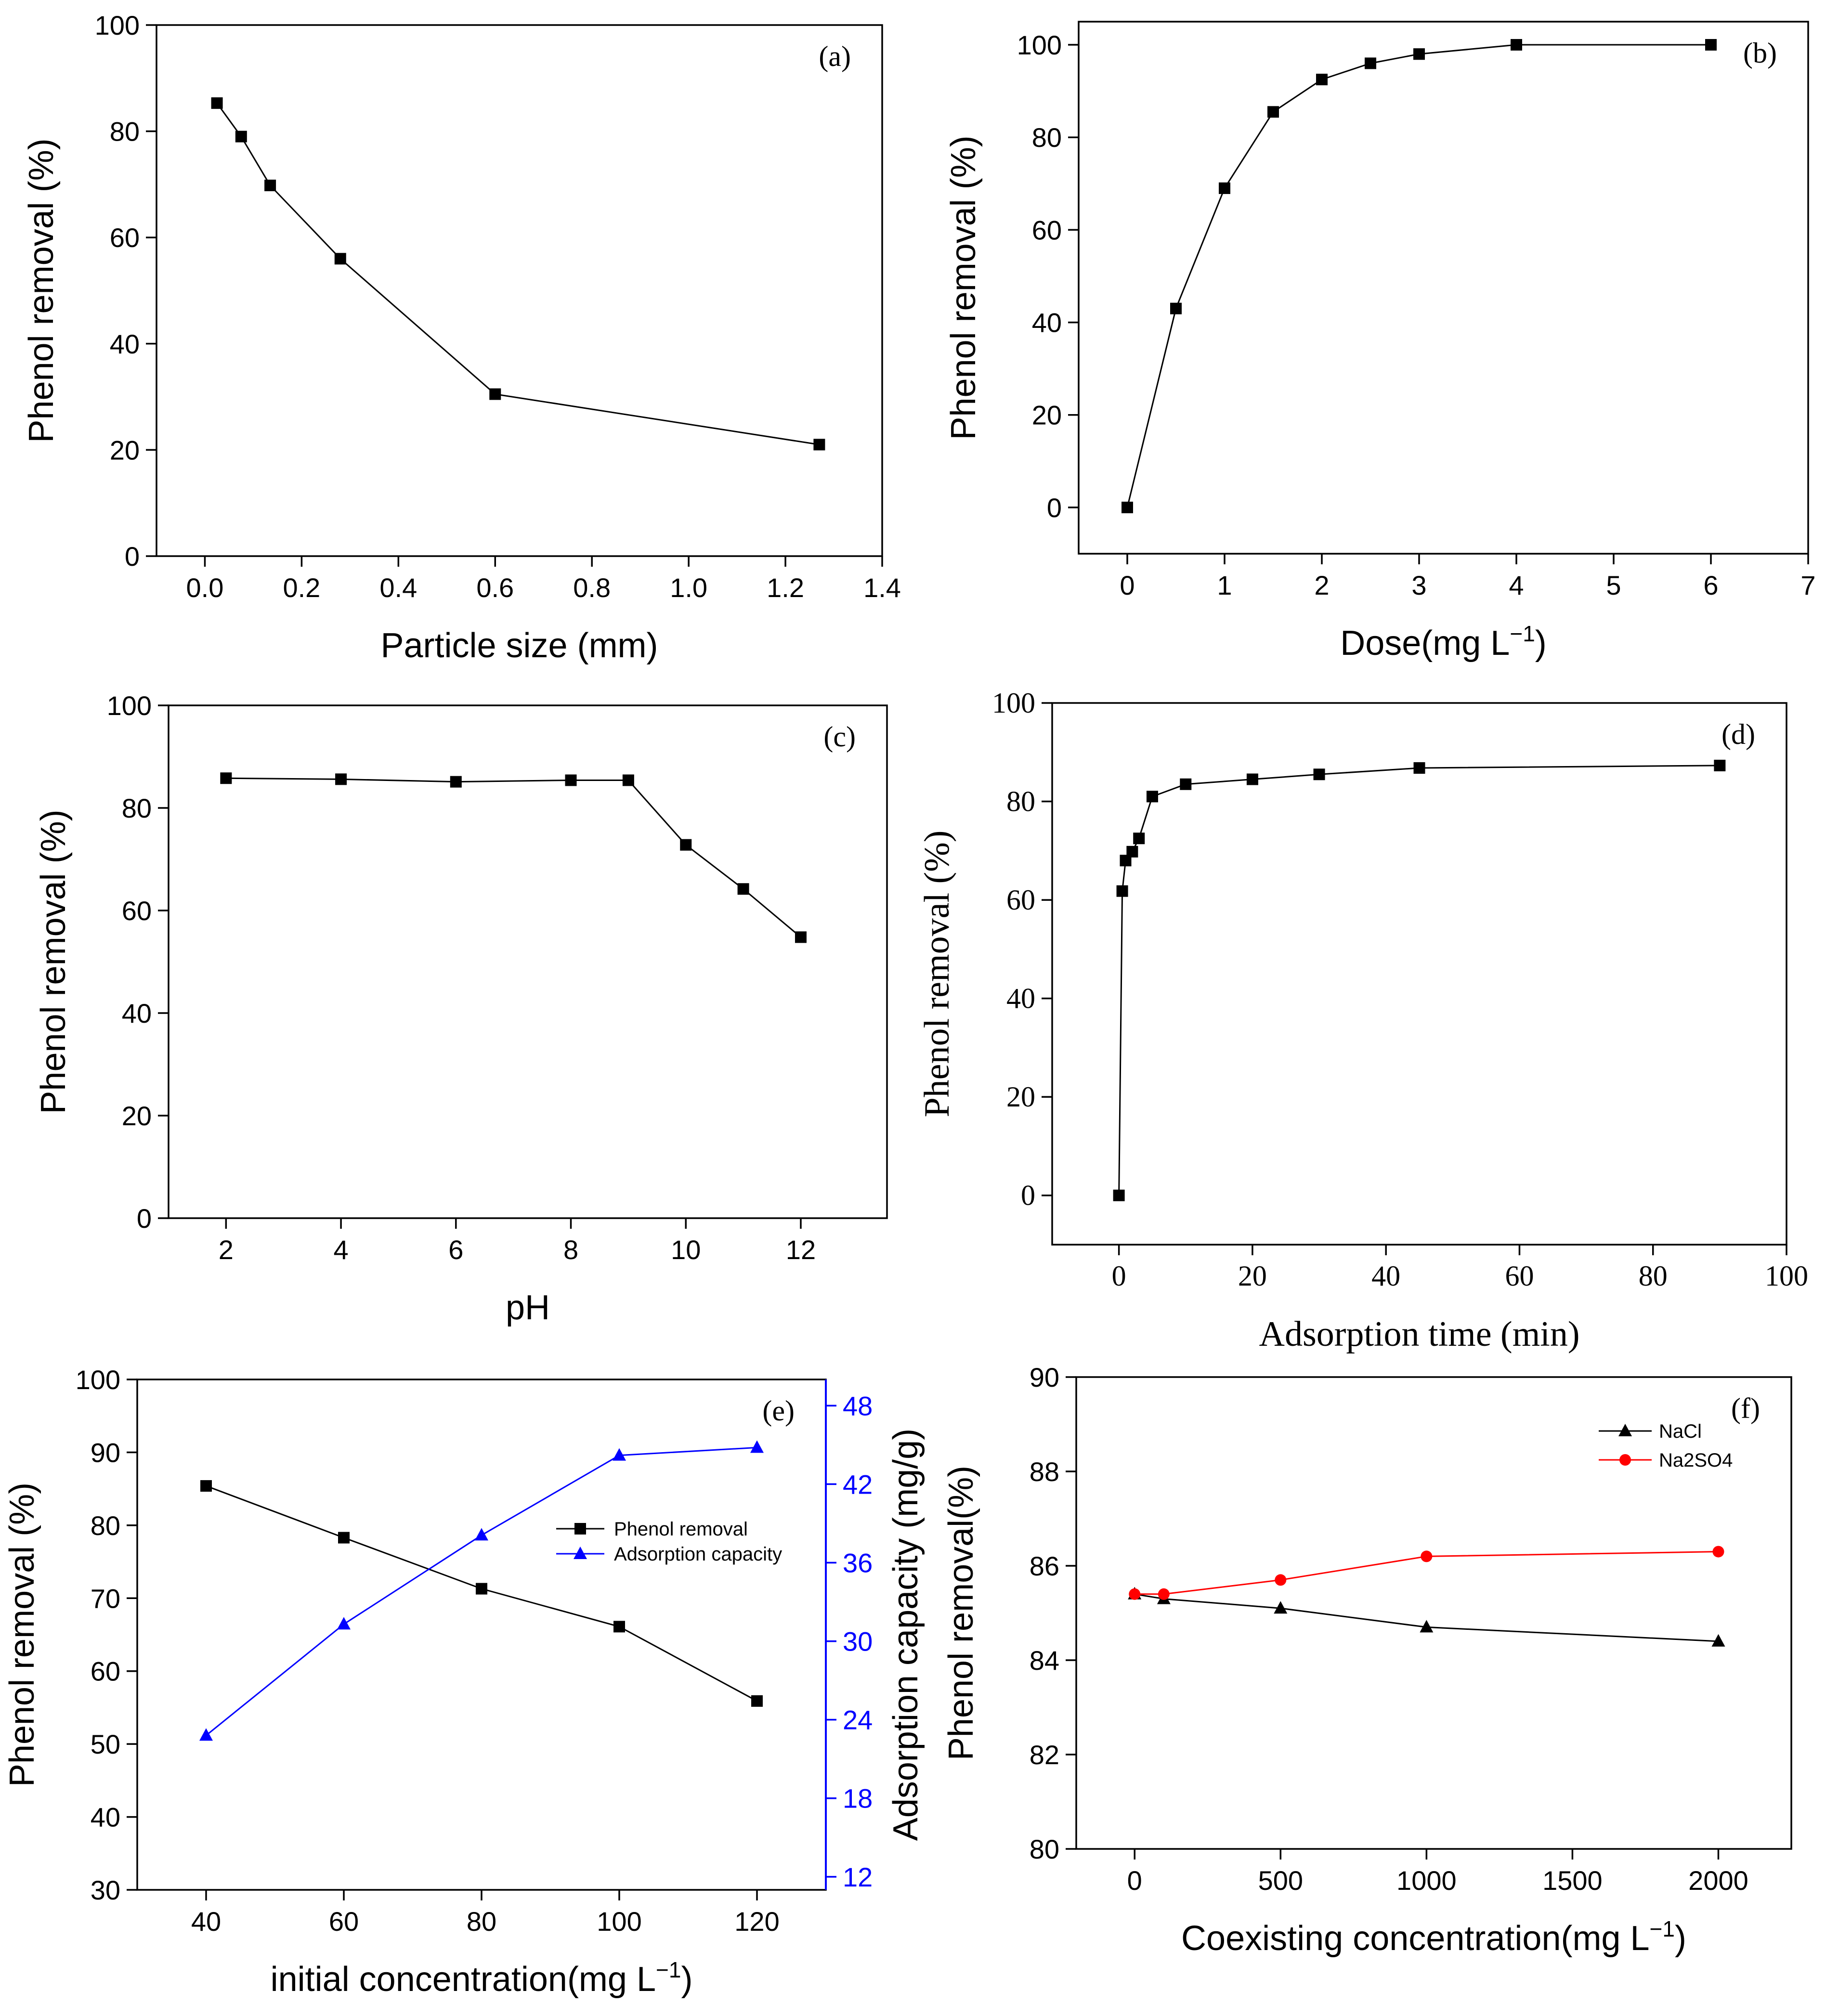 This screenshot has width=1839, height=2016. Describe the element at coordinates (1385, 1276) in the screenshot. I see `x-tick-label: 40` at that location.